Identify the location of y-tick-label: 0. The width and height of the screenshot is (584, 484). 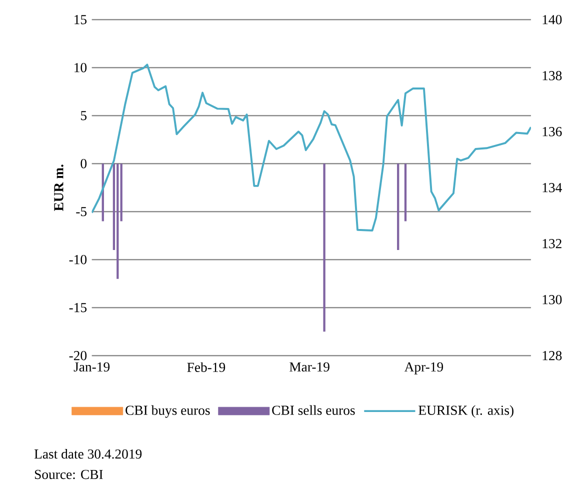
(83, 163).